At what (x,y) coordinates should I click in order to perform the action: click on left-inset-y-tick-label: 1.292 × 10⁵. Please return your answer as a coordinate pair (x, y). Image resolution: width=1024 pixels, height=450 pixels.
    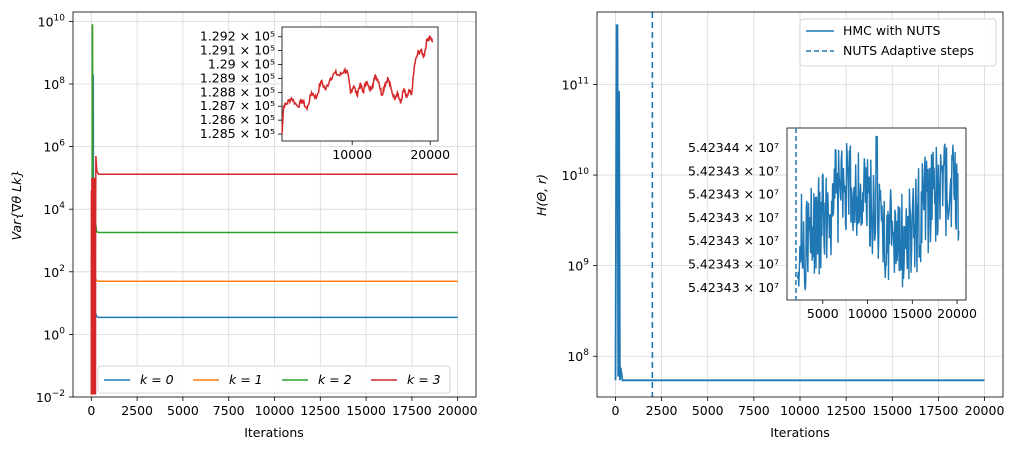
    Looking at the image, I should click on (237, 36).